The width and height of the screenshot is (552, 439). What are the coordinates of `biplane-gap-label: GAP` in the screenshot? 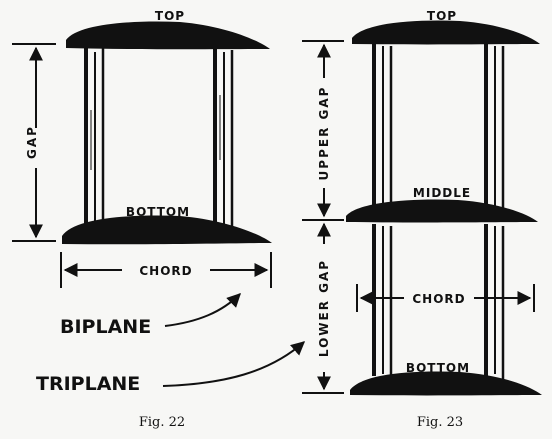 It's located at (32, 142).